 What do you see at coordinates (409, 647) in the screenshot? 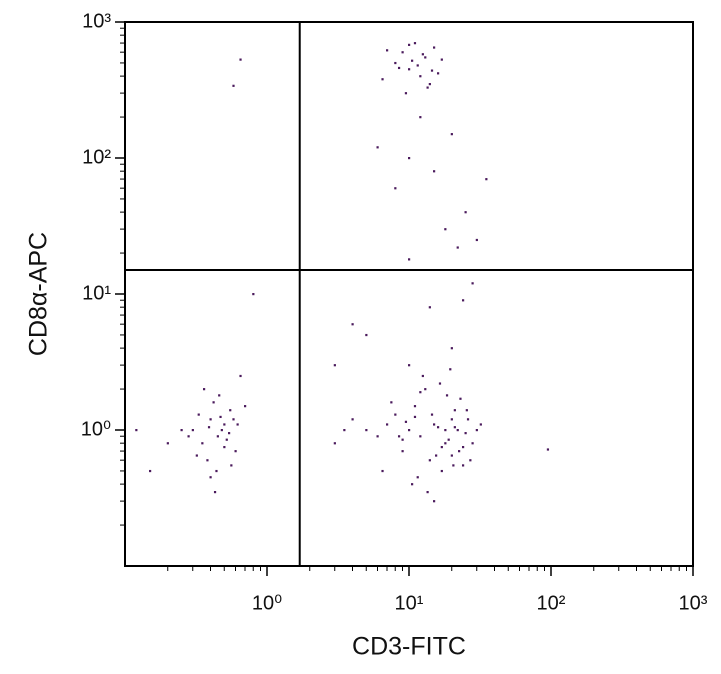
I see `x-axis-title: CD3-FITC` at bounding box center [409, 647].